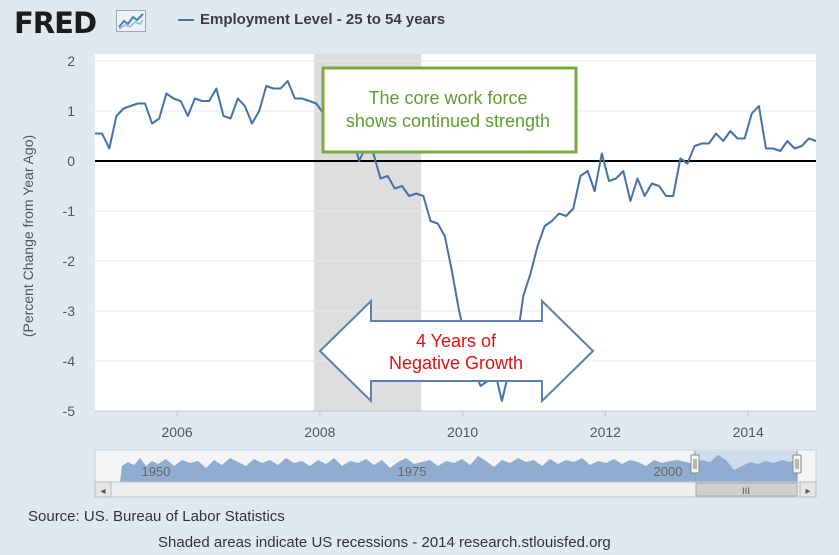  I want to click on double-arrow-shape, so click(456, 351).